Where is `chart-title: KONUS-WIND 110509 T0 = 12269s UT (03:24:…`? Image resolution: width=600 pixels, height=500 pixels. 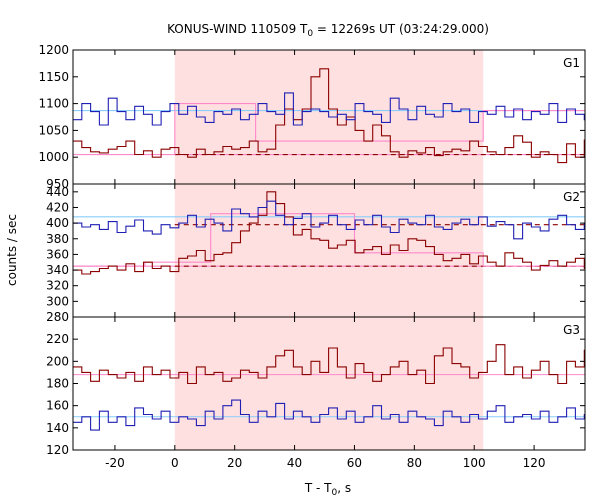
chart-title: KONUS-WIND 110509 T0 = 12269s UT (03:24:… is located at coordinates (328, 30).